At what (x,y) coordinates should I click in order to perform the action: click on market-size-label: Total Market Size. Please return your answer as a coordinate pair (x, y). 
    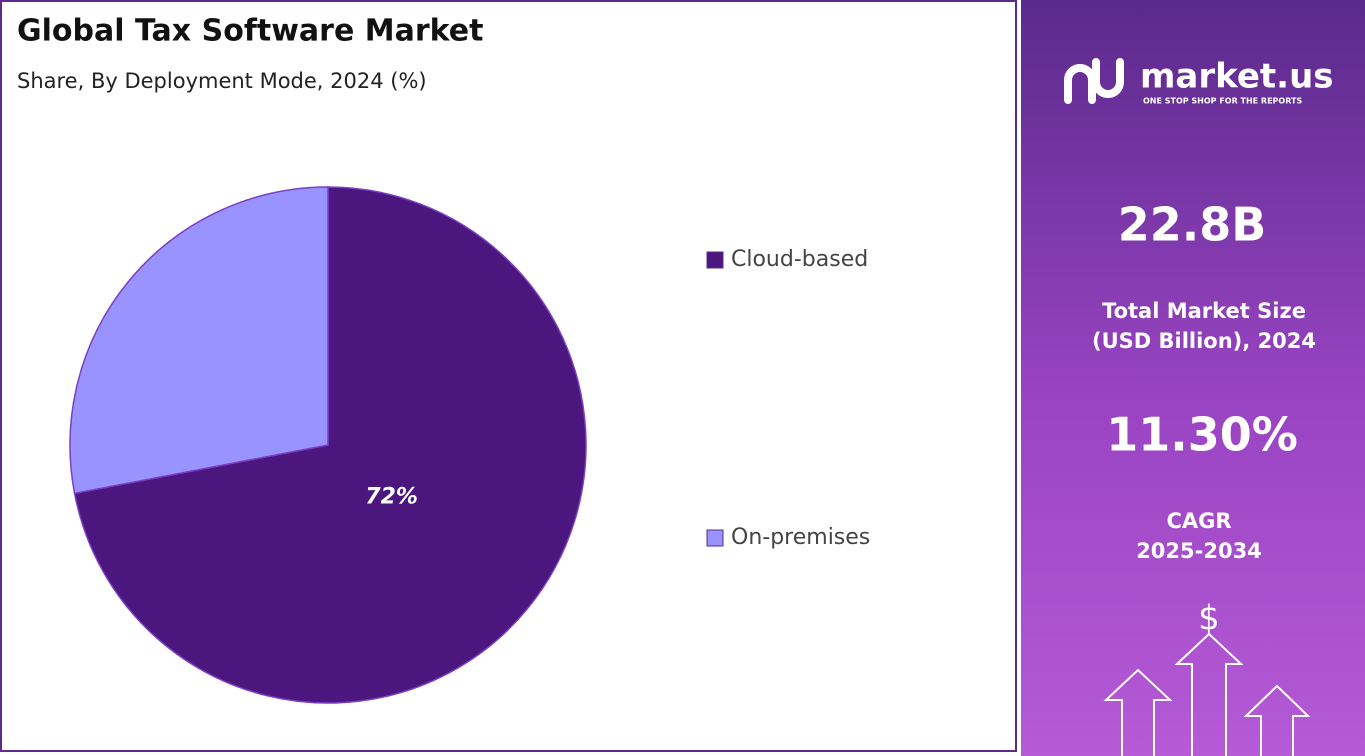
    Looking at the image, I should click on (1204, 311).